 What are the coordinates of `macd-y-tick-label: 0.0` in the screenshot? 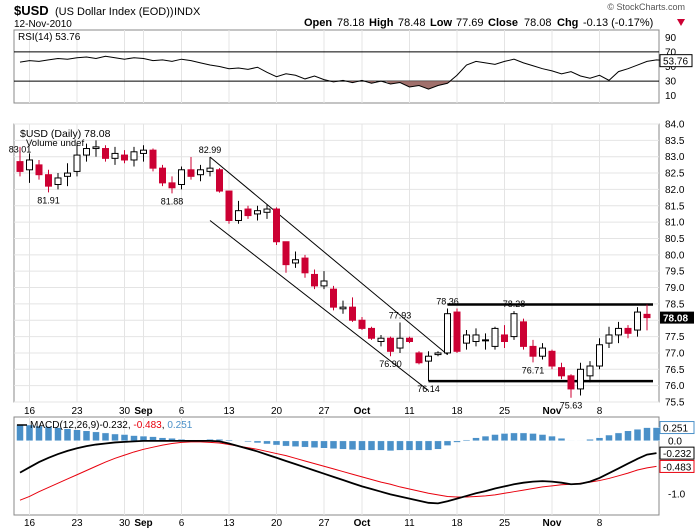 It's located at (675, 441).